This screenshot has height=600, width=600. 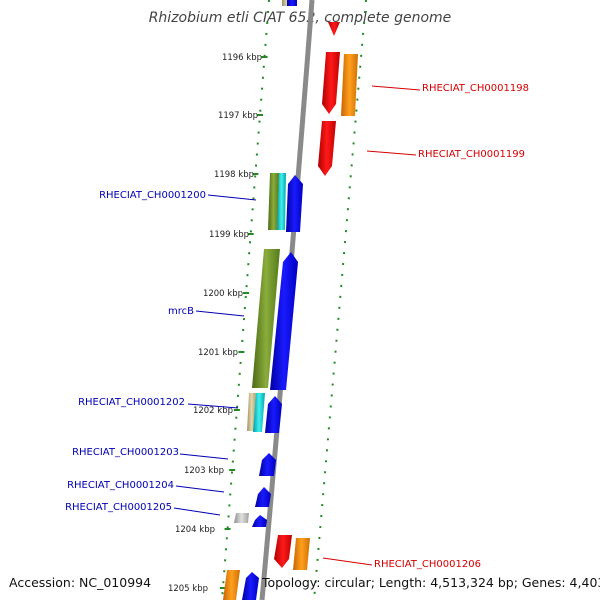 I want to click on forward-features, so click(x=316, y=296).